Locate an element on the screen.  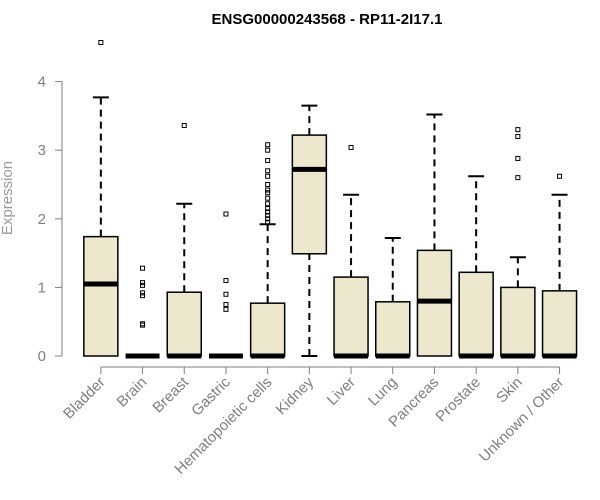
y-tick-label: 3 is located at coordinates (42, 150).